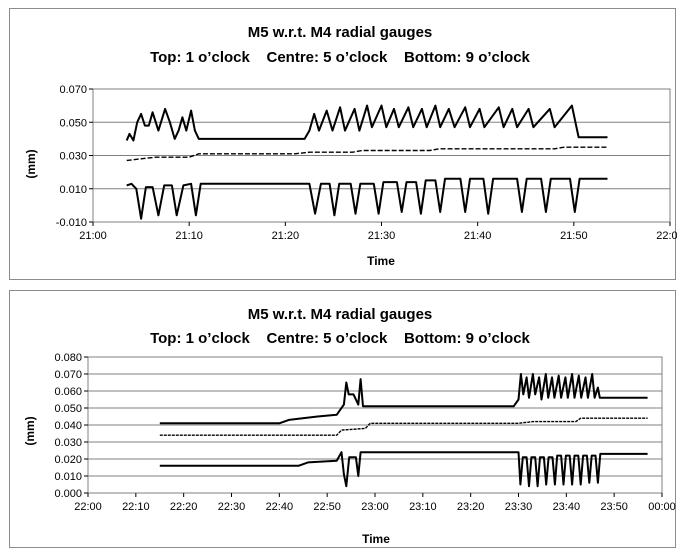  I want to click on x-tick-label: 22:40, so click(280, 507).